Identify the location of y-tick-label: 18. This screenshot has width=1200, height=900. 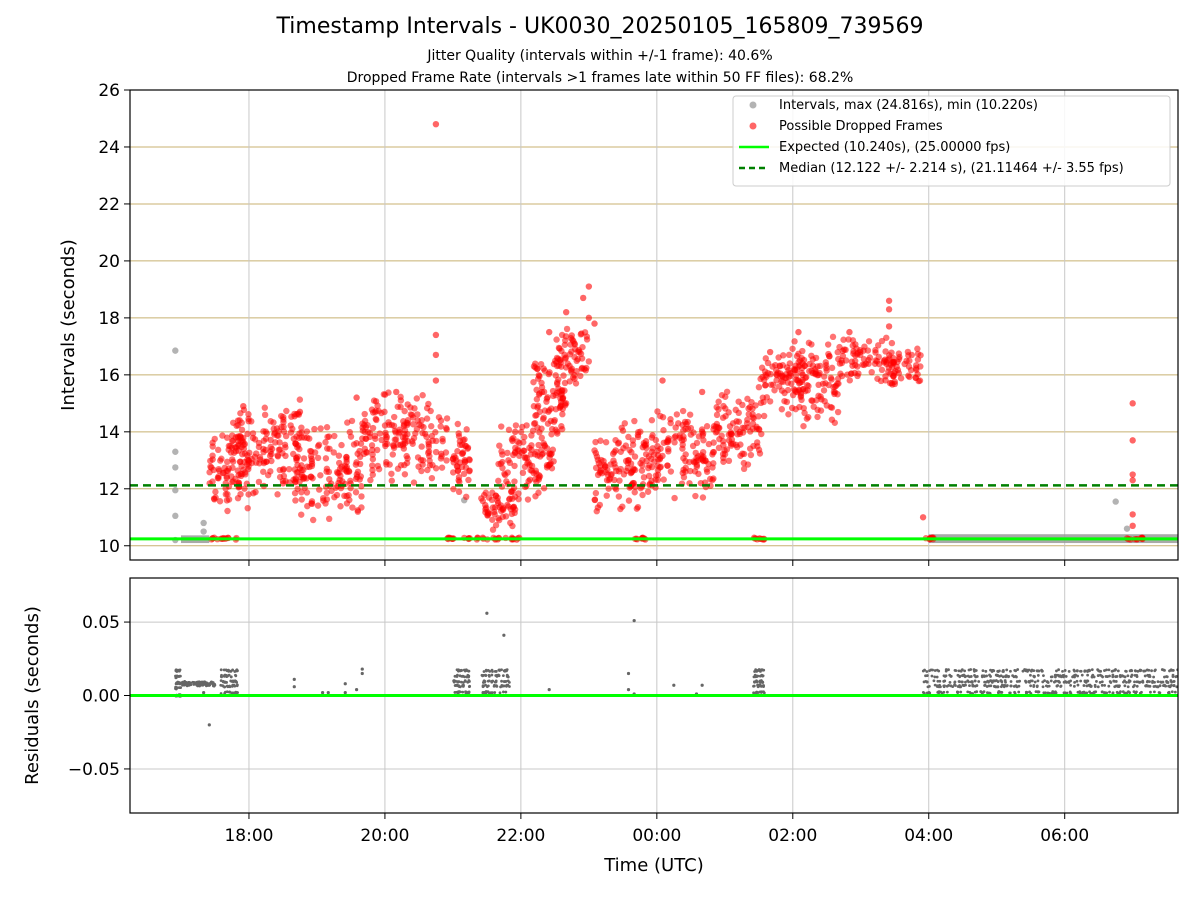
(109, 319).